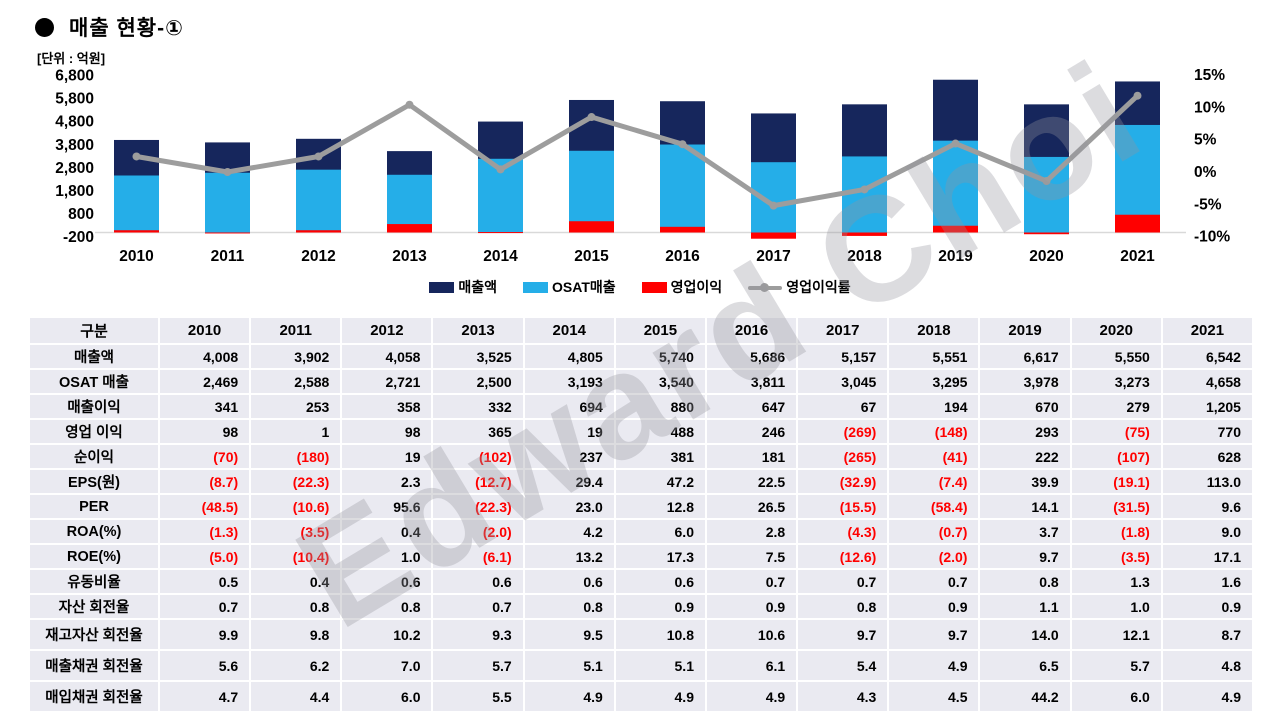 Image resolution: width=1280 pixels, height=720 pixels. I want to click on table-cell: 0.5, so click(205, 581).